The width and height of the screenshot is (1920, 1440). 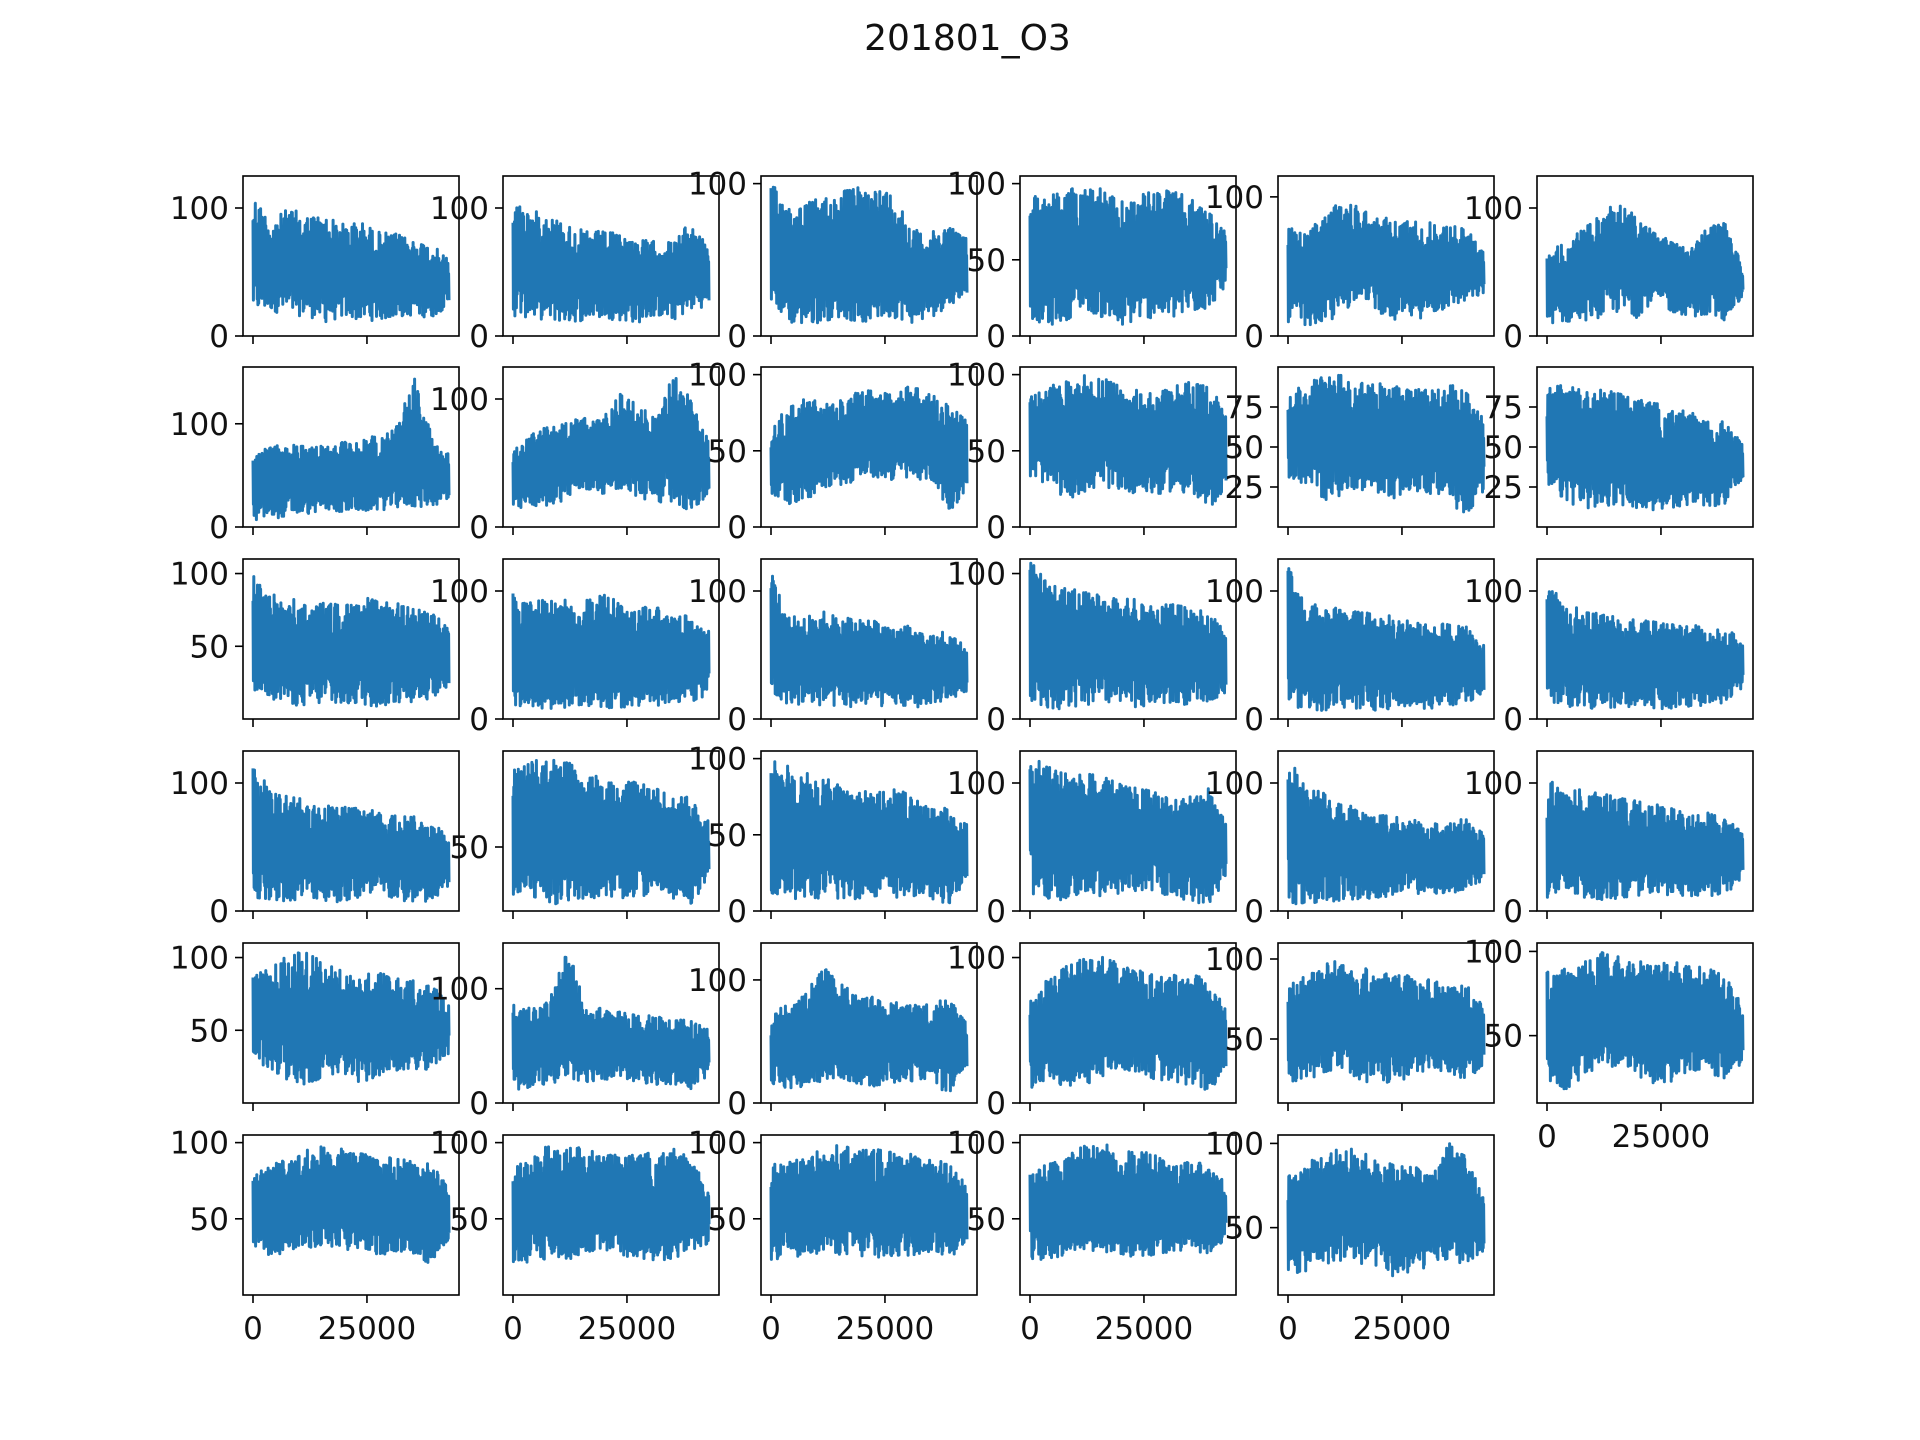 What do you see at coordinates (967, 38) in the screenshot?
I see `figure-title: 201801_O3` at bounding box center [967, 38].